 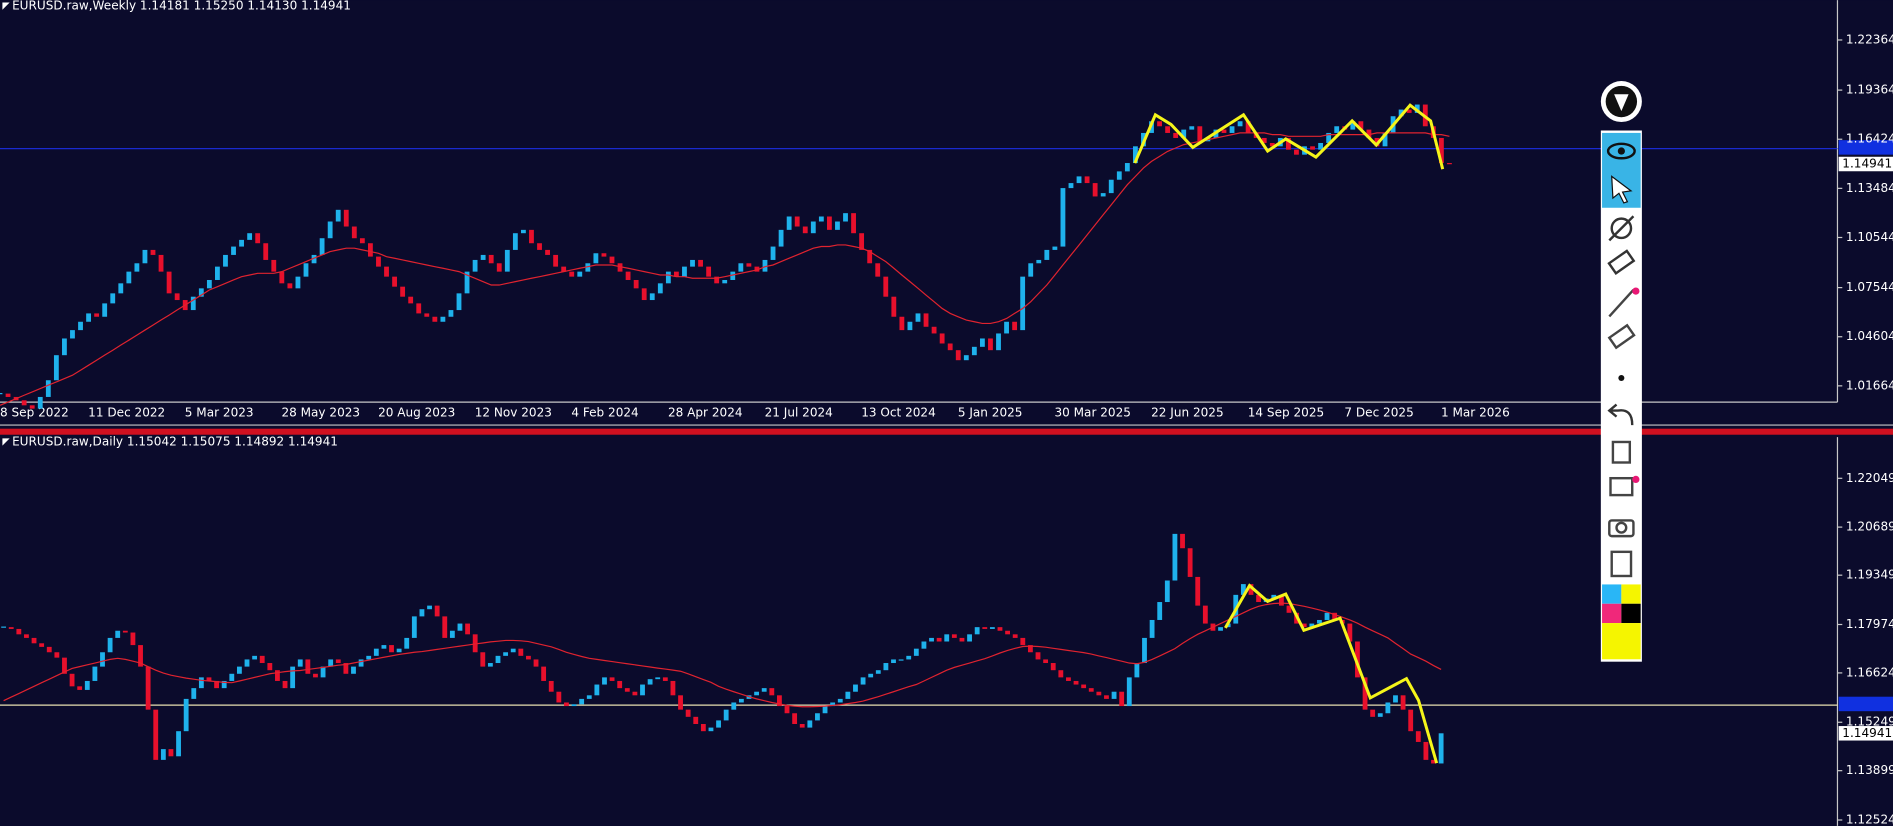 I want to click on eye-tool, so click(x=1621, y=151).